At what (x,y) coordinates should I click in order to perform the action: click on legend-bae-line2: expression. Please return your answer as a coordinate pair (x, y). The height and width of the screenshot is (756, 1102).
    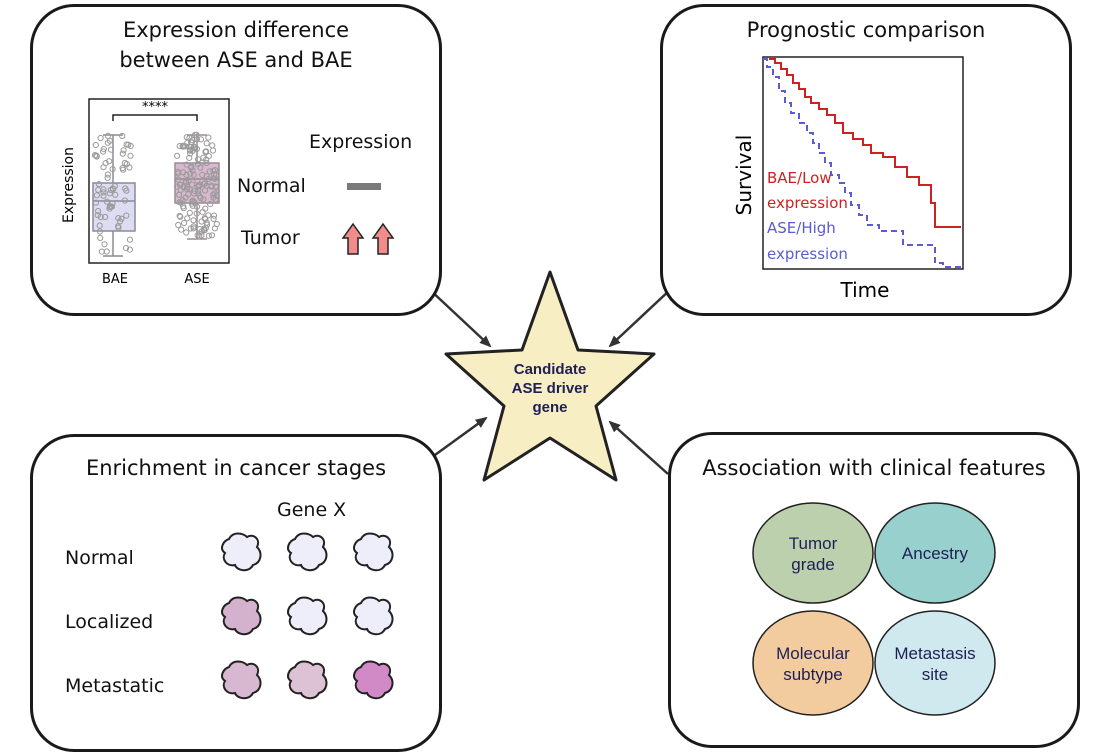
    Looking at the image, I should click on (807, 203).